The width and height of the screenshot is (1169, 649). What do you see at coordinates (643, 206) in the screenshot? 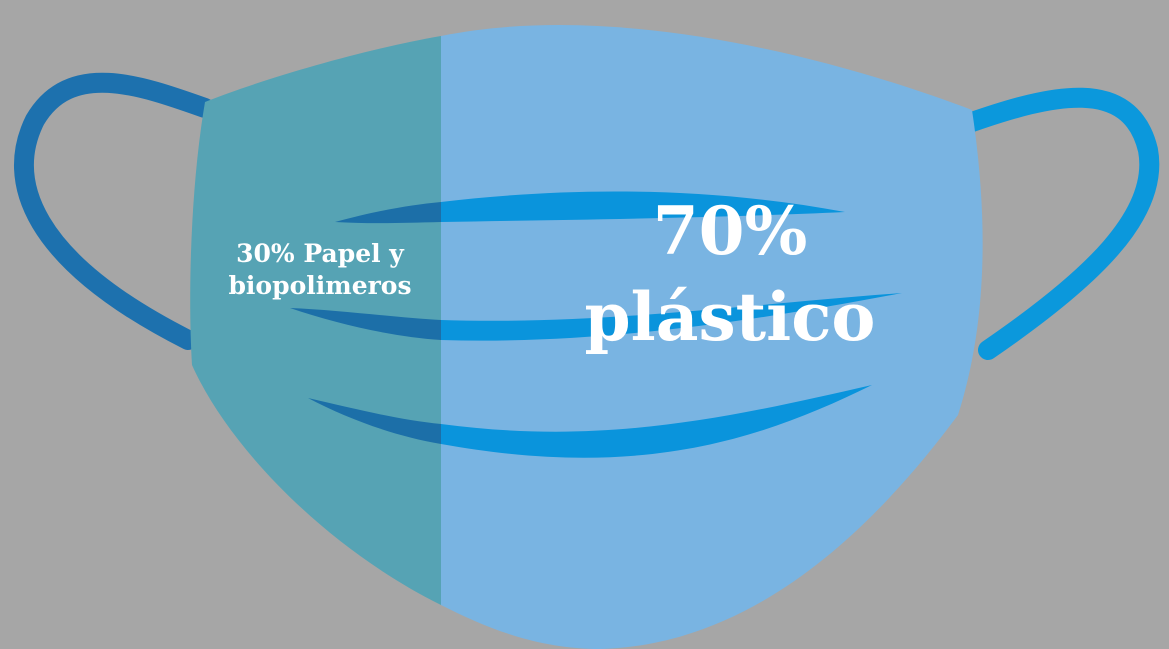
I see `pleat-1-right` at bounding box center [643, 206].